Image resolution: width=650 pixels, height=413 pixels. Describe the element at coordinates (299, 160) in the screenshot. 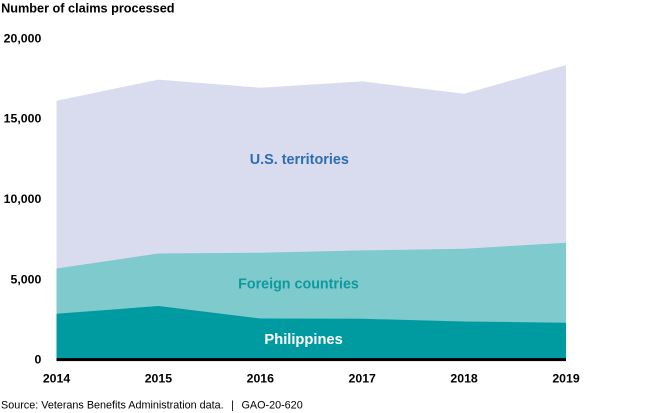

I see `svg-text: U.S. territories` at that location.